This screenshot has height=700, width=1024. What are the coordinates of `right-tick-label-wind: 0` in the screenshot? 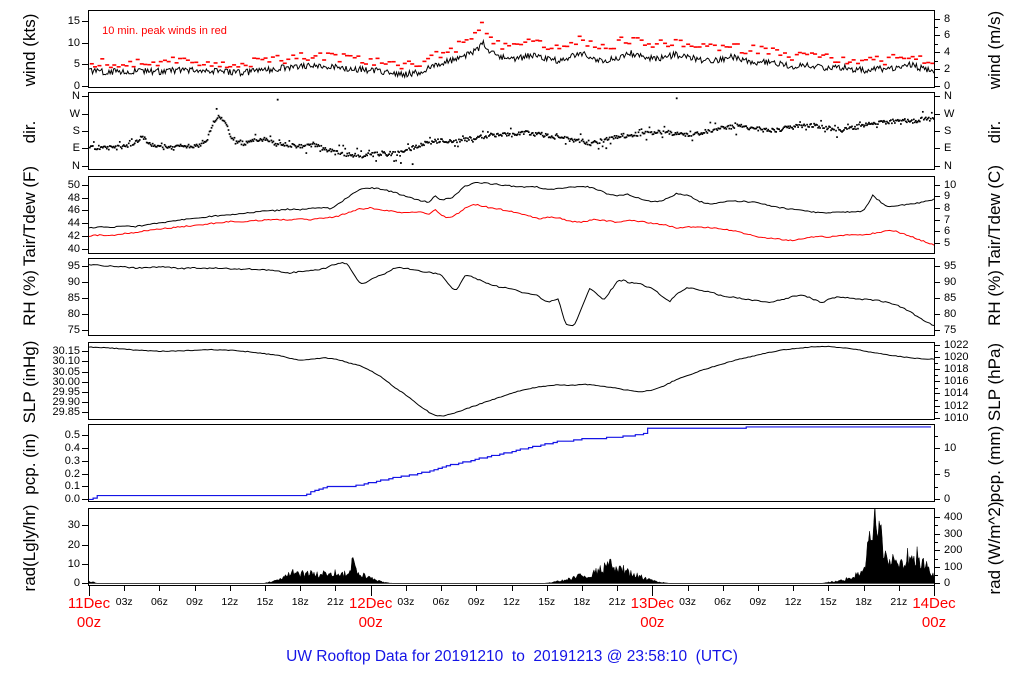 It's located at (947, 85).